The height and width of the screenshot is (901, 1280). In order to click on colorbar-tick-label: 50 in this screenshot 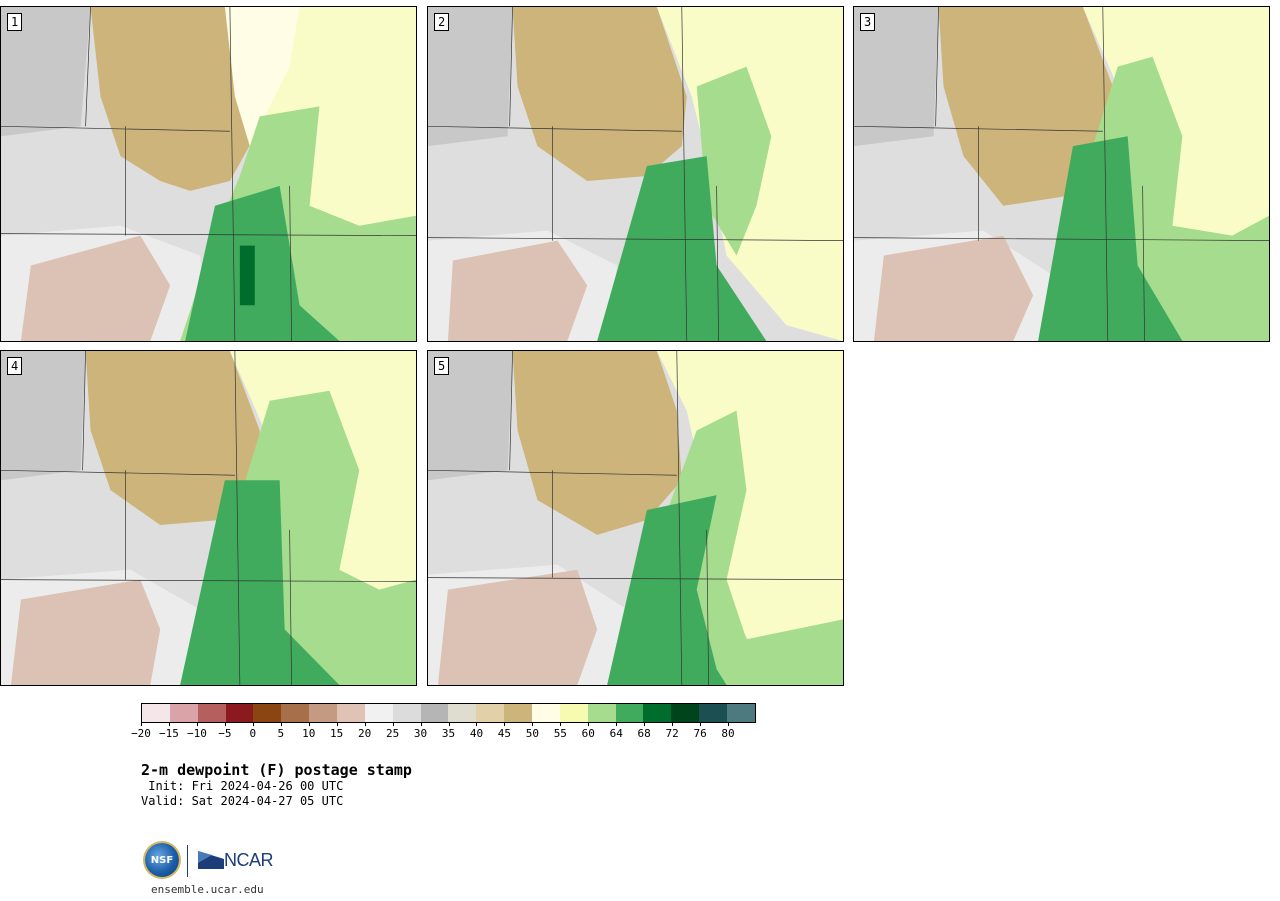, I will do `click(532, 733)`.